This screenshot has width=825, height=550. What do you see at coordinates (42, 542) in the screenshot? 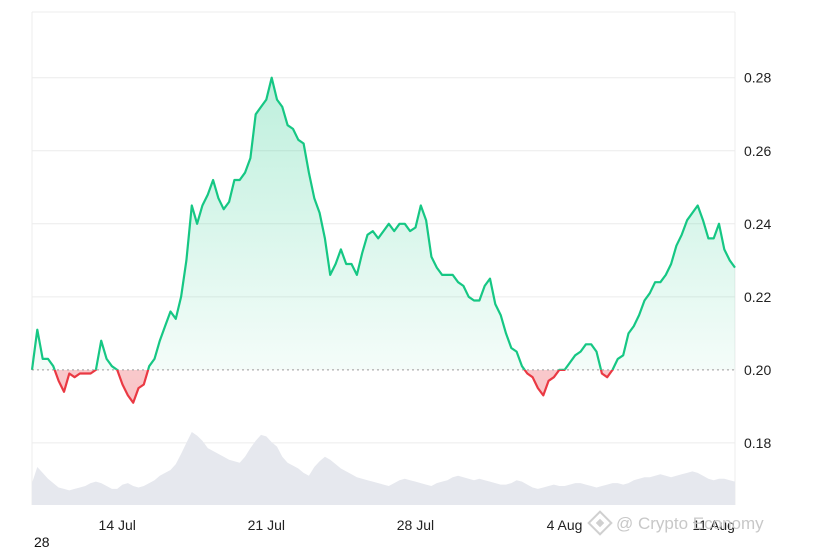
I see `corner-label: 28` at bounding box center [42, 542].